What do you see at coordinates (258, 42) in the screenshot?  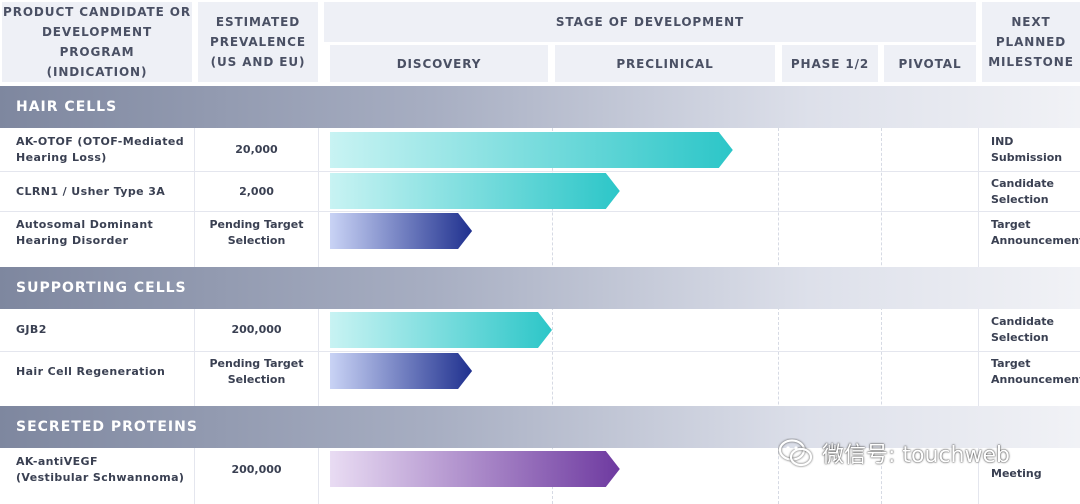 I see `header-prevalence: ESTIMATED PREVALENCE (US AND EU)` at bounding box center [258, 42].